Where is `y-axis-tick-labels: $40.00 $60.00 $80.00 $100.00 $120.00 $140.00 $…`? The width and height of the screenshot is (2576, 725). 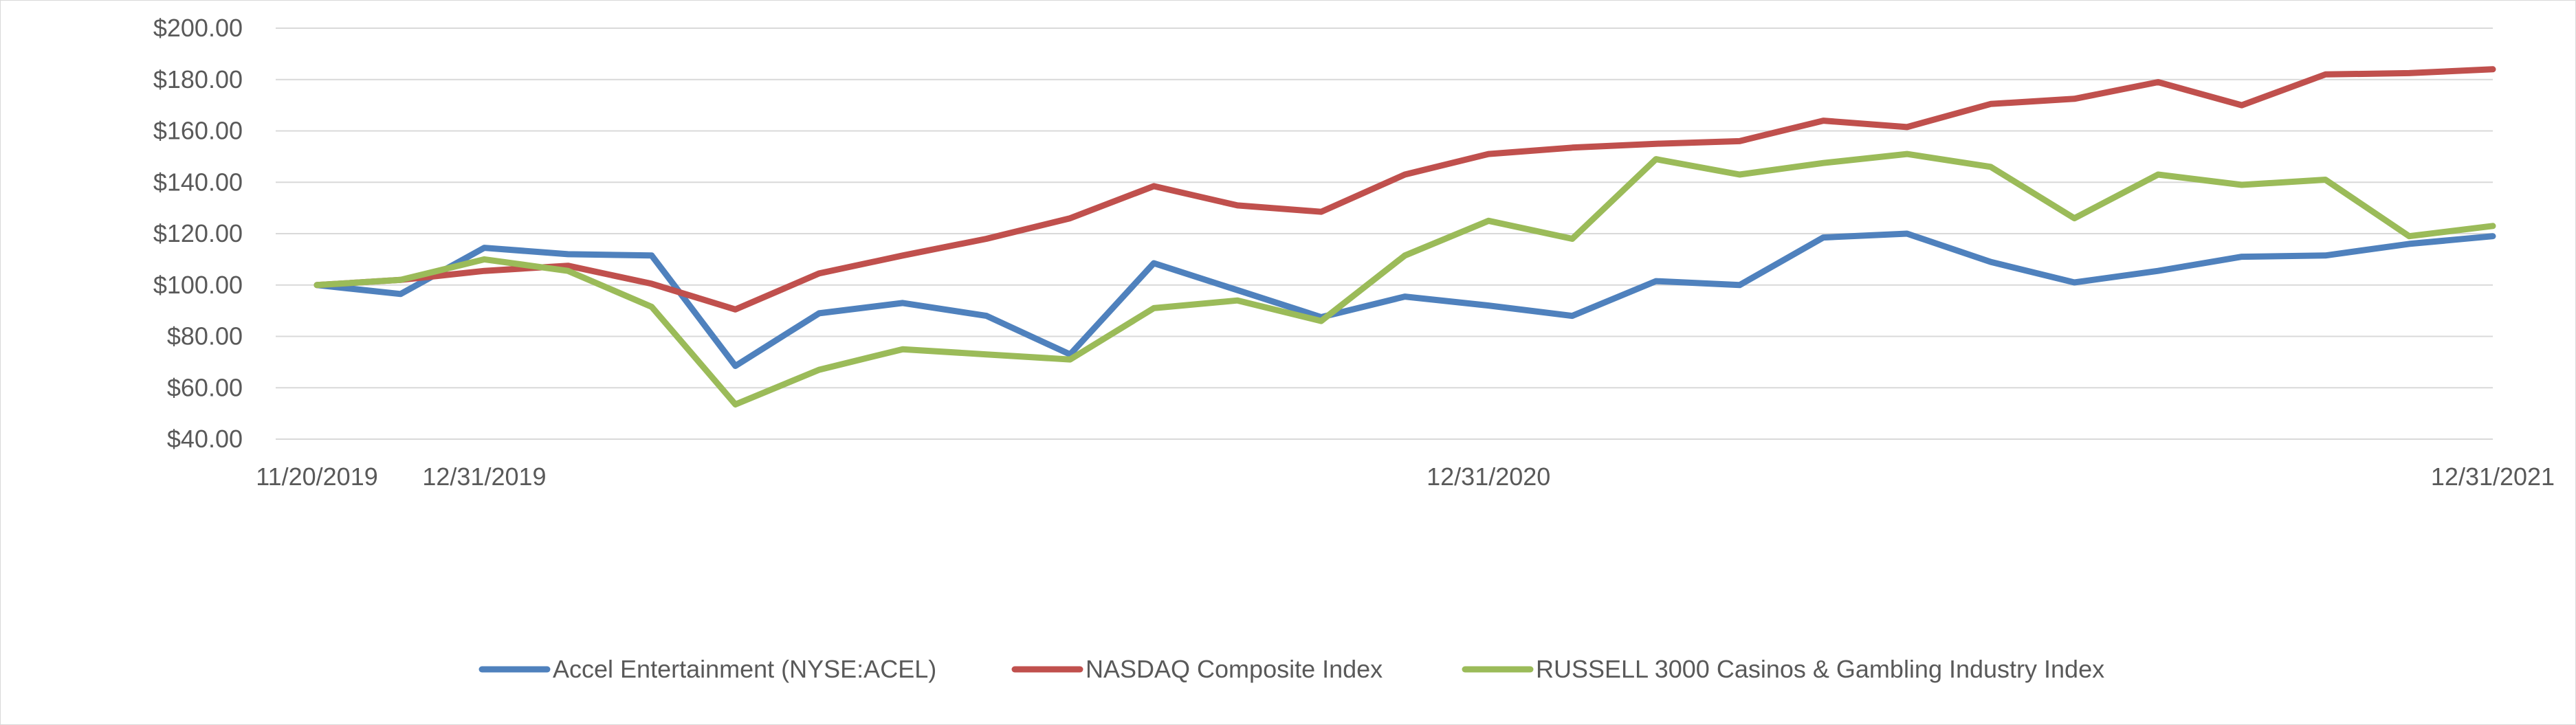
y-axis-tick-labels: $40.00 $60.00 $80.00 $100.00 $120.00 $140.00 $… is located at coordinates (198, 233).